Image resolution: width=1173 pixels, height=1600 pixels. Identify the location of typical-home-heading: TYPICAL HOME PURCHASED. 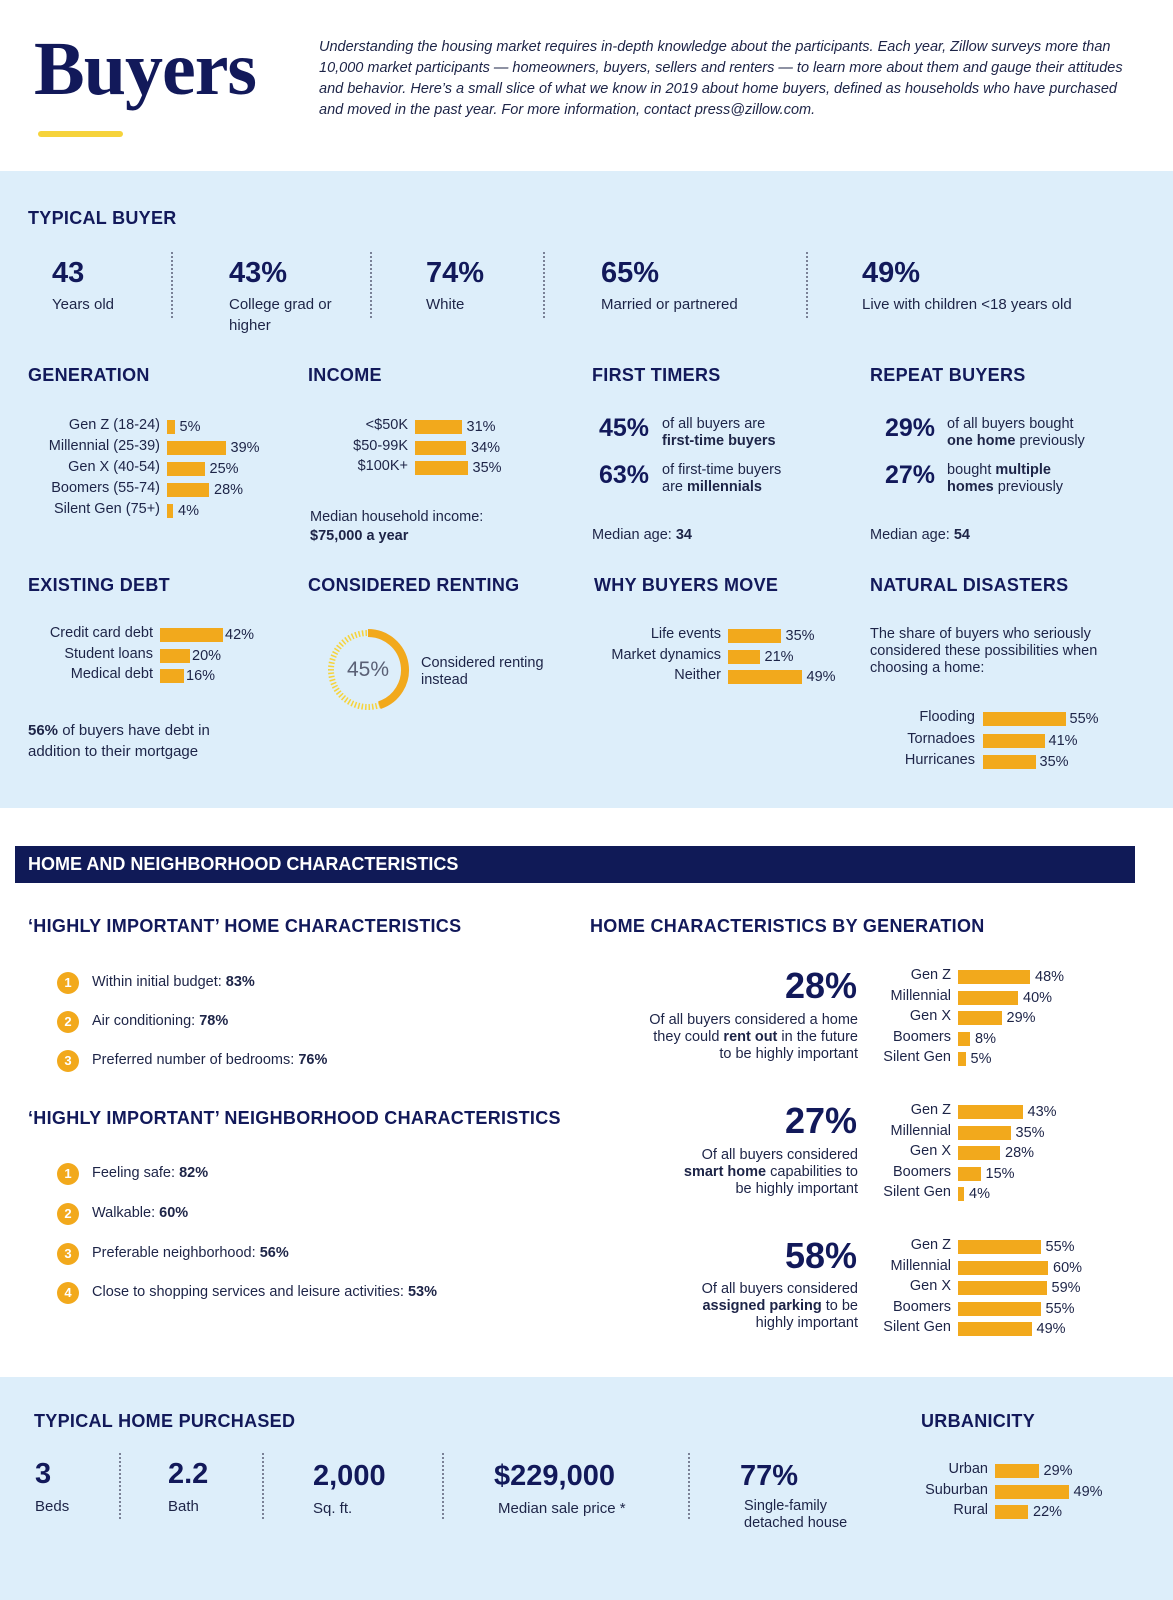
(165, 1421).